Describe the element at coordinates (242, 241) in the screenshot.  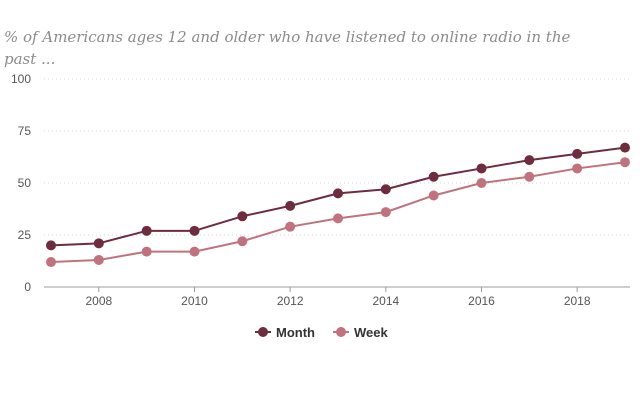
I see `week-point-2011` at that location.